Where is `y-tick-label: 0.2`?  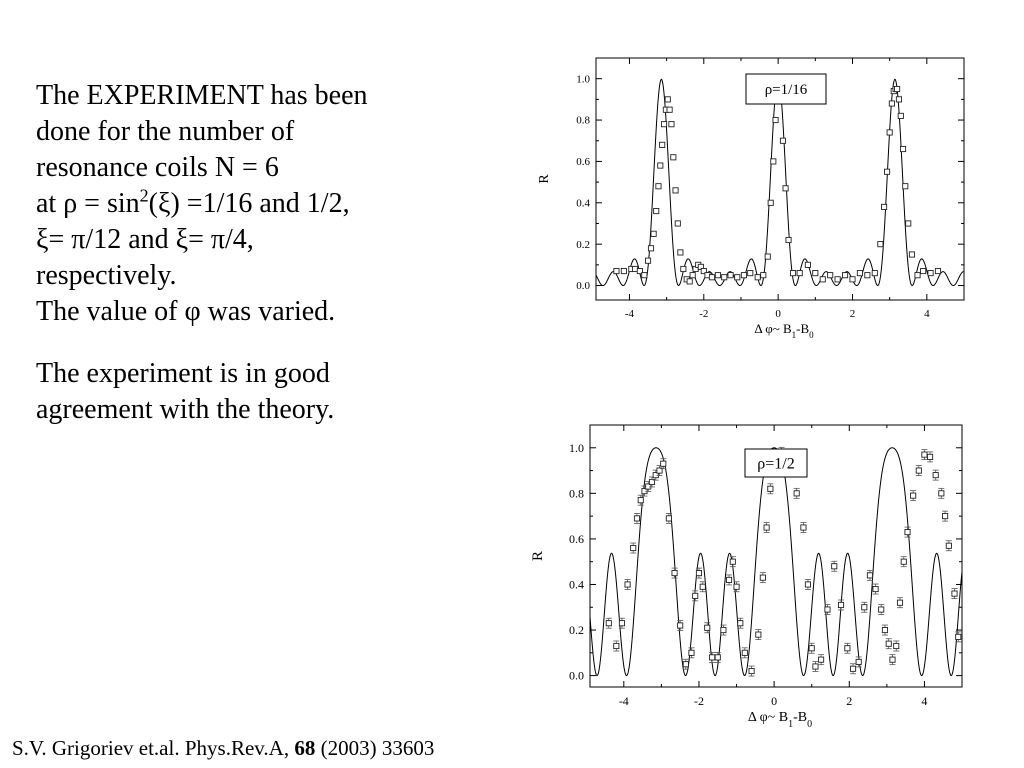 y-tick-label: 0.2 is located at coordinates (576, 630).